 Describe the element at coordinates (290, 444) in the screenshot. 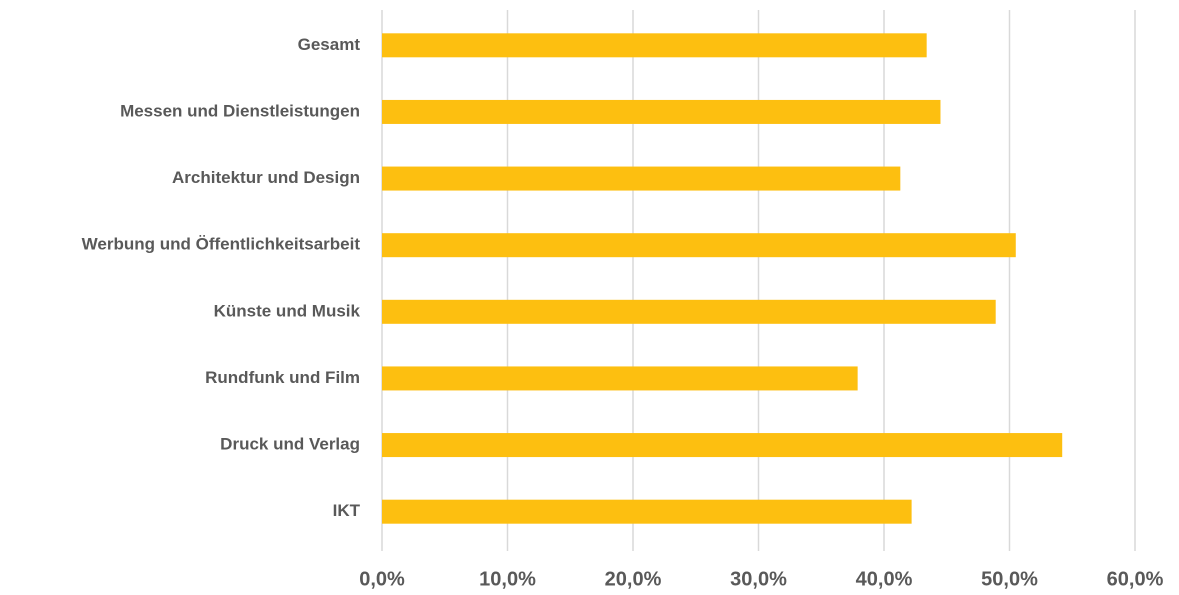

I see `y-tick-label: Druck und Verlag` at that location.